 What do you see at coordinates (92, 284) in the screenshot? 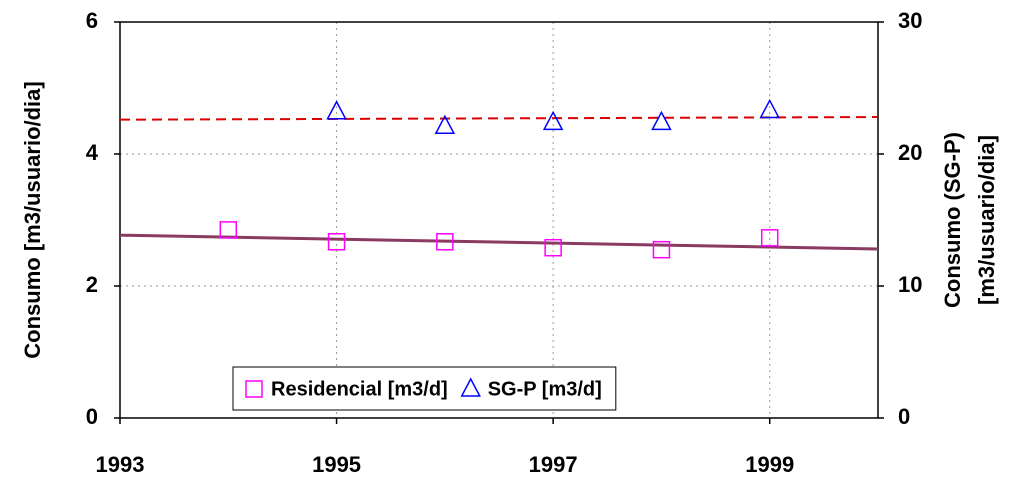
I see `y-tick-label: 2` at bounding box center [92, 284].